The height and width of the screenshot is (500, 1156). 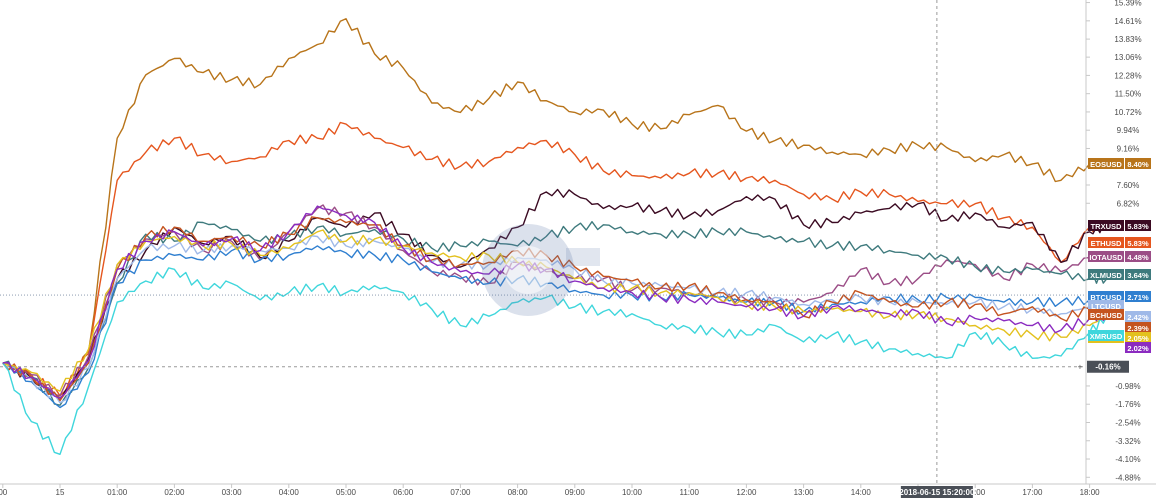 I want to click on y-tick-label: -3.32%, so click(x=1127, y=441).